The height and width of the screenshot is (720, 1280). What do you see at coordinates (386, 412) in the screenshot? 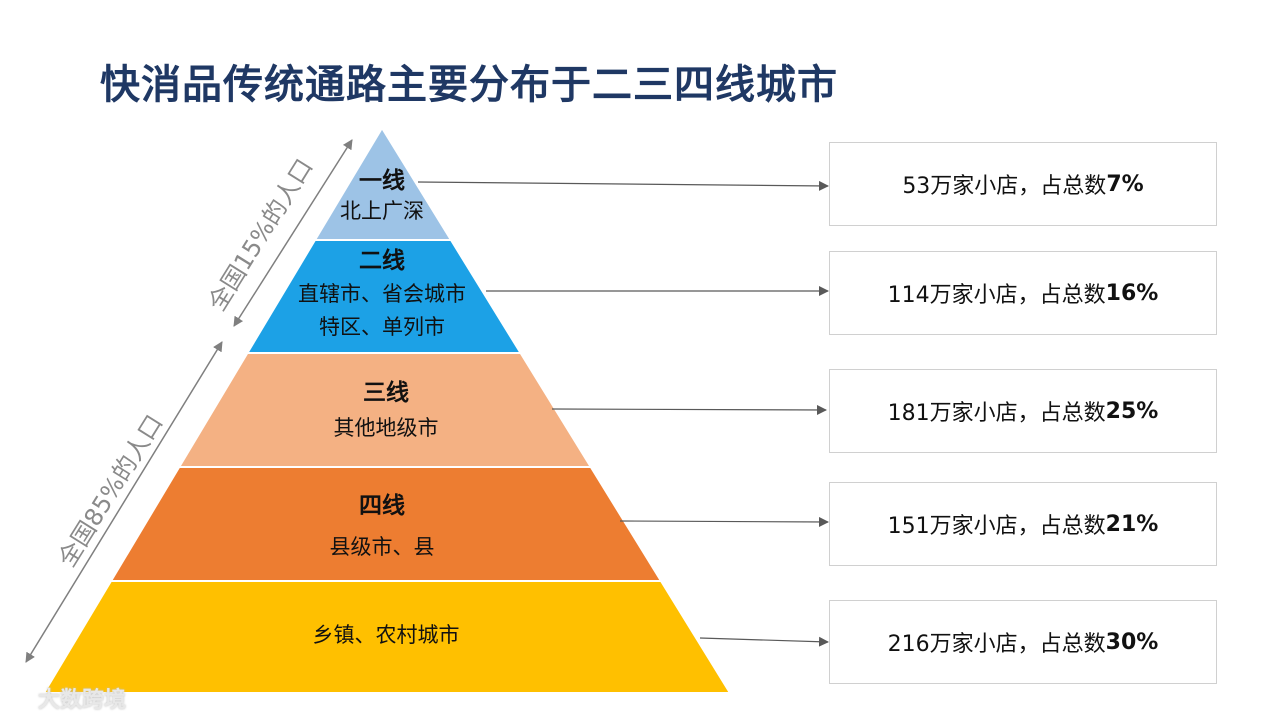
I see `tier-3-label: 三线 其他地级市` at bounding box center [386, 412].